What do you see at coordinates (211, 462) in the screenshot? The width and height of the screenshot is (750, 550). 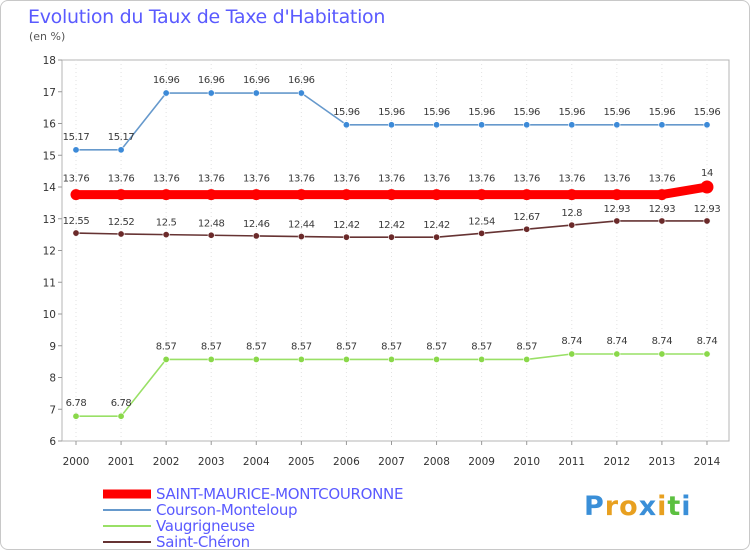 I see `x-tick-label: 2003` at bounding box center [211, 462].